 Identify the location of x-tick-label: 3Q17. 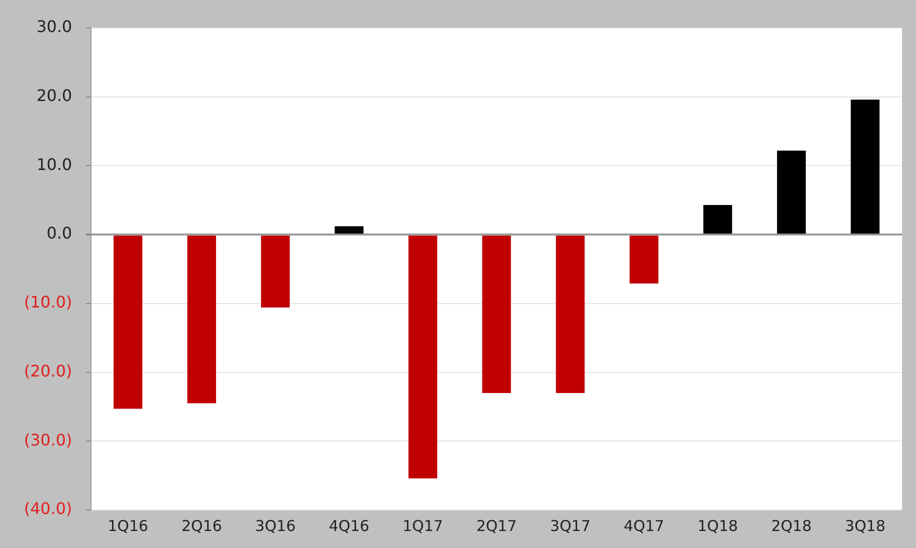
(570, 525).